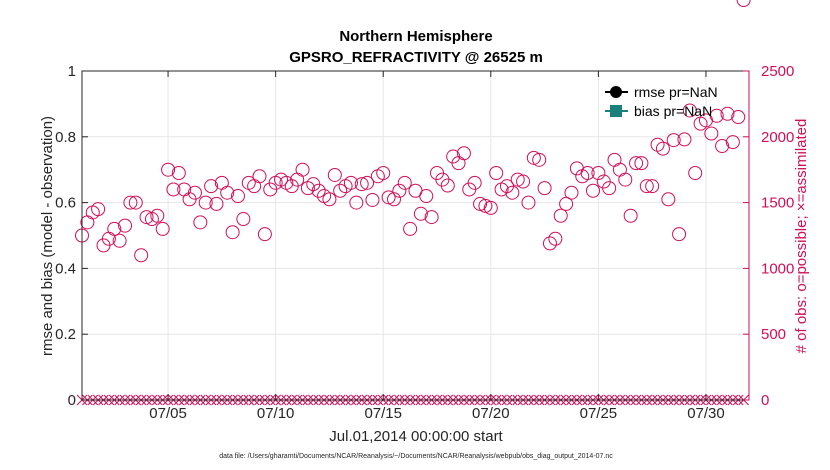 This screenshot has width=830, height=470. What do you see at coordinates (616, 111) in the screenshot?
I see `legend-bias-marker` at bounding box center [616, 111].